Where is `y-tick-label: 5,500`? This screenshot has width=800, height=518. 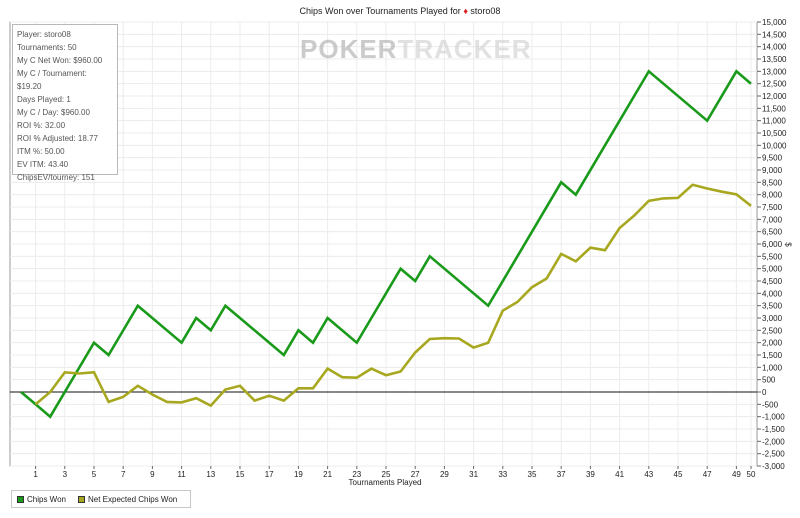 y-tick-label: 5,500 is located at coordinates (772, 256).